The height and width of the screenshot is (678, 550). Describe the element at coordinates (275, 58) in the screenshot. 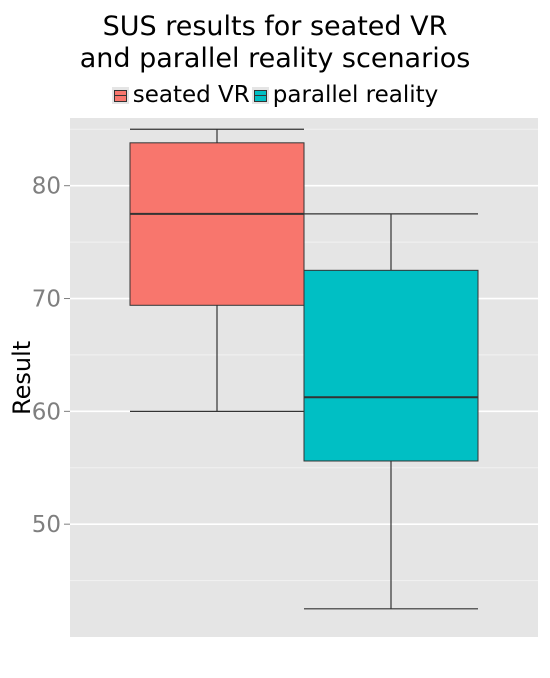

I see `chart-title-line-2: and parallel reality scenarios` at that location.